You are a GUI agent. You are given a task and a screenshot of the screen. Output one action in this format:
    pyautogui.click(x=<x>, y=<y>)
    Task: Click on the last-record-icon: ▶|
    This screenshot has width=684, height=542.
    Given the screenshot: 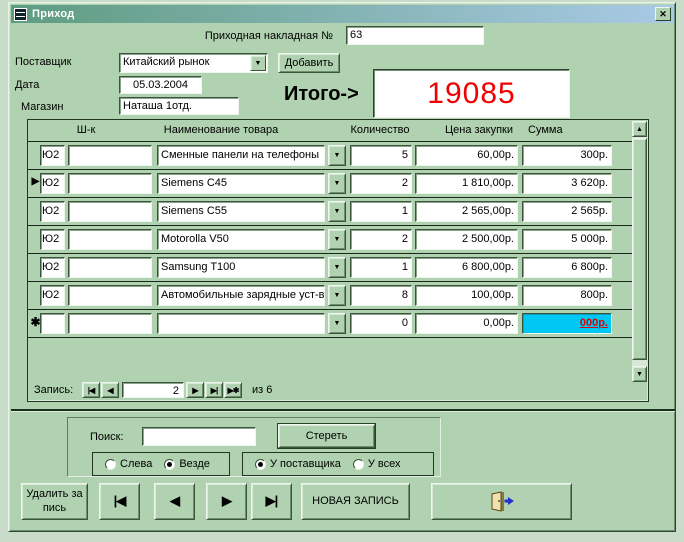 What is the action you would take?
    pyautogui.click(x=214, y=390)
    